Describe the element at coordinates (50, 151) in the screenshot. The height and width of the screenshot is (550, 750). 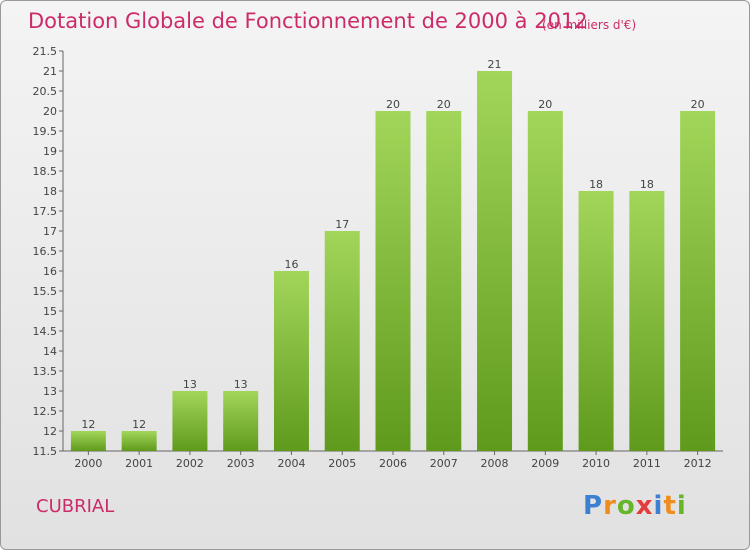
I see `y-tick-label: 19` at that location.